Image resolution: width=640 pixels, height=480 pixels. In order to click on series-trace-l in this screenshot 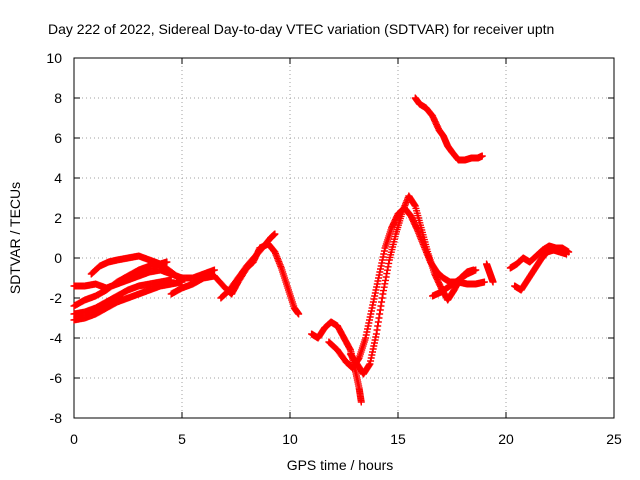, I will do `click(448, 129)`.